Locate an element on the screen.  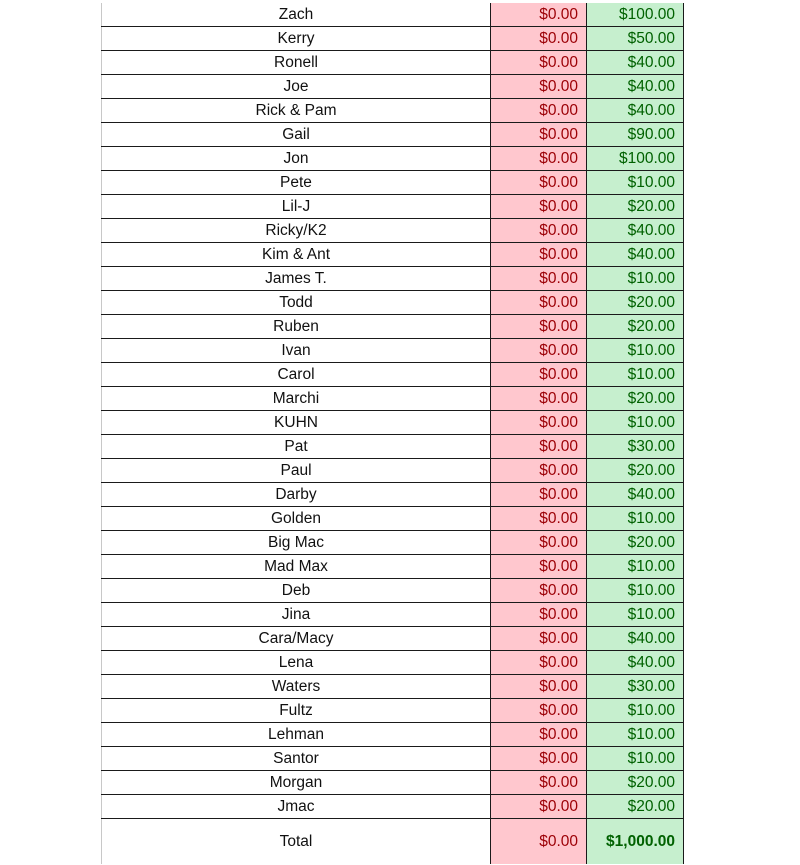
name-cell: Jina is located at coordinates (296, 614).